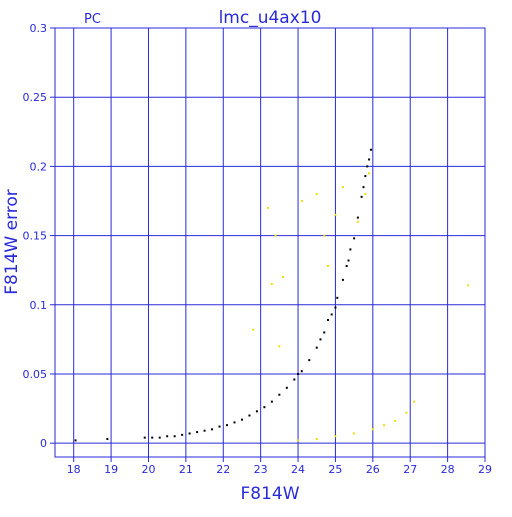 Image resolution: width=512 pixels, height=517 pixels. I want to click on x-tick-label: 21, so click(186, 469).